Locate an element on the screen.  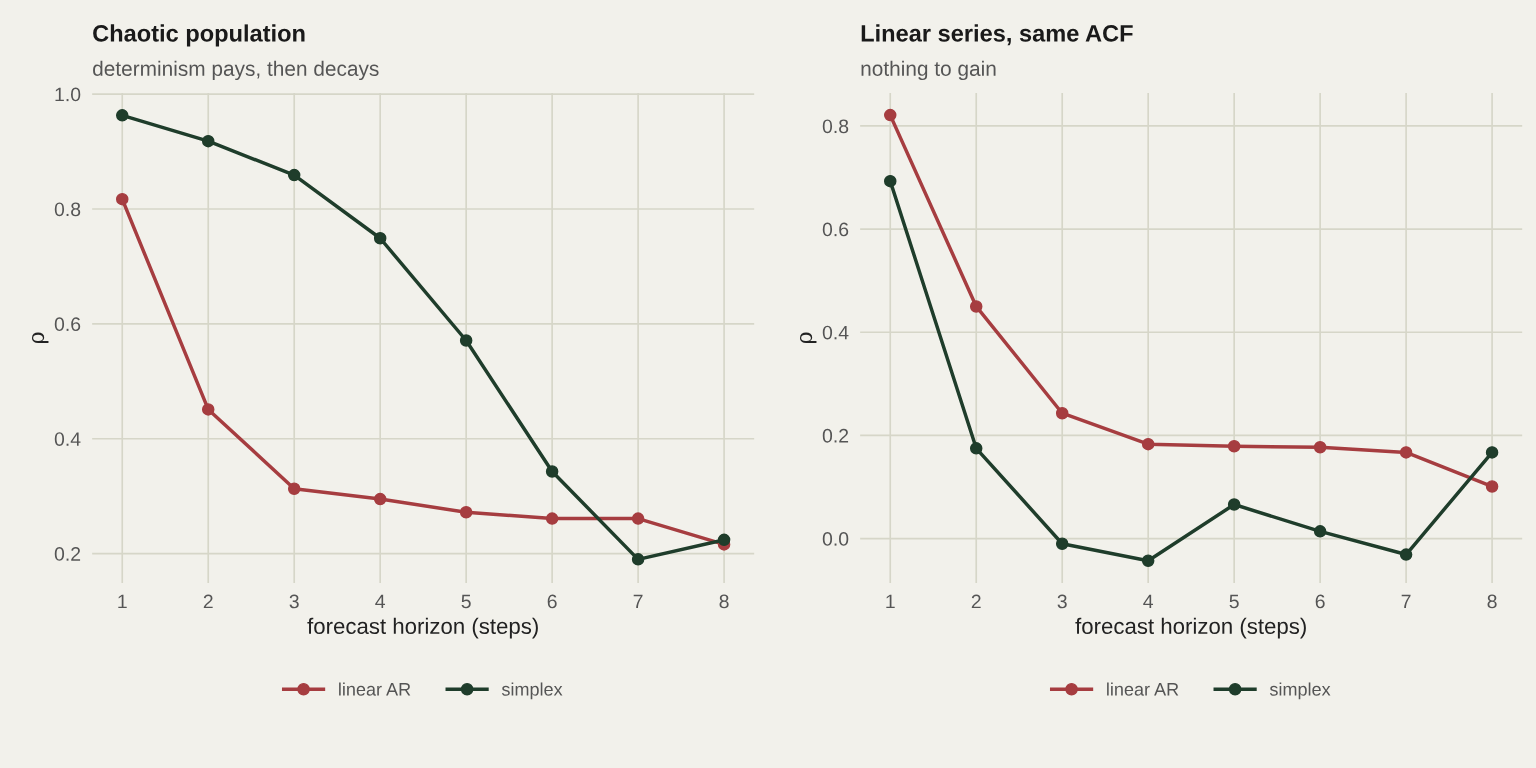
y-tick-label: 0.0 is located at coordinates (835, 539).